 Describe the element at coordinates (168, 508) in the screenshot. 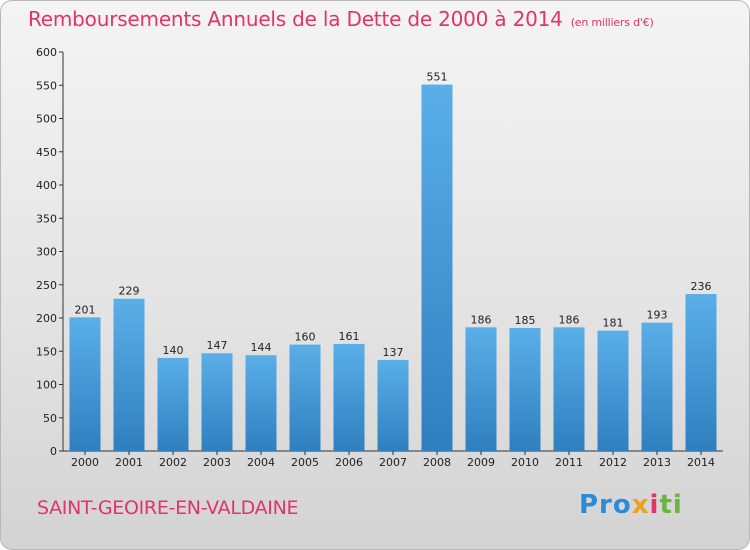

I see `commune-name: SAINT-GEOIRE-EN-VALDAINE` at that location.